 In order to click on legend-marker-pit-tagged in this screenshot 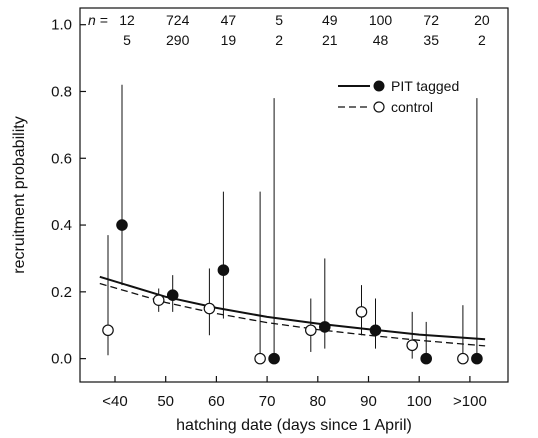, I will do `click(379, 86)`.